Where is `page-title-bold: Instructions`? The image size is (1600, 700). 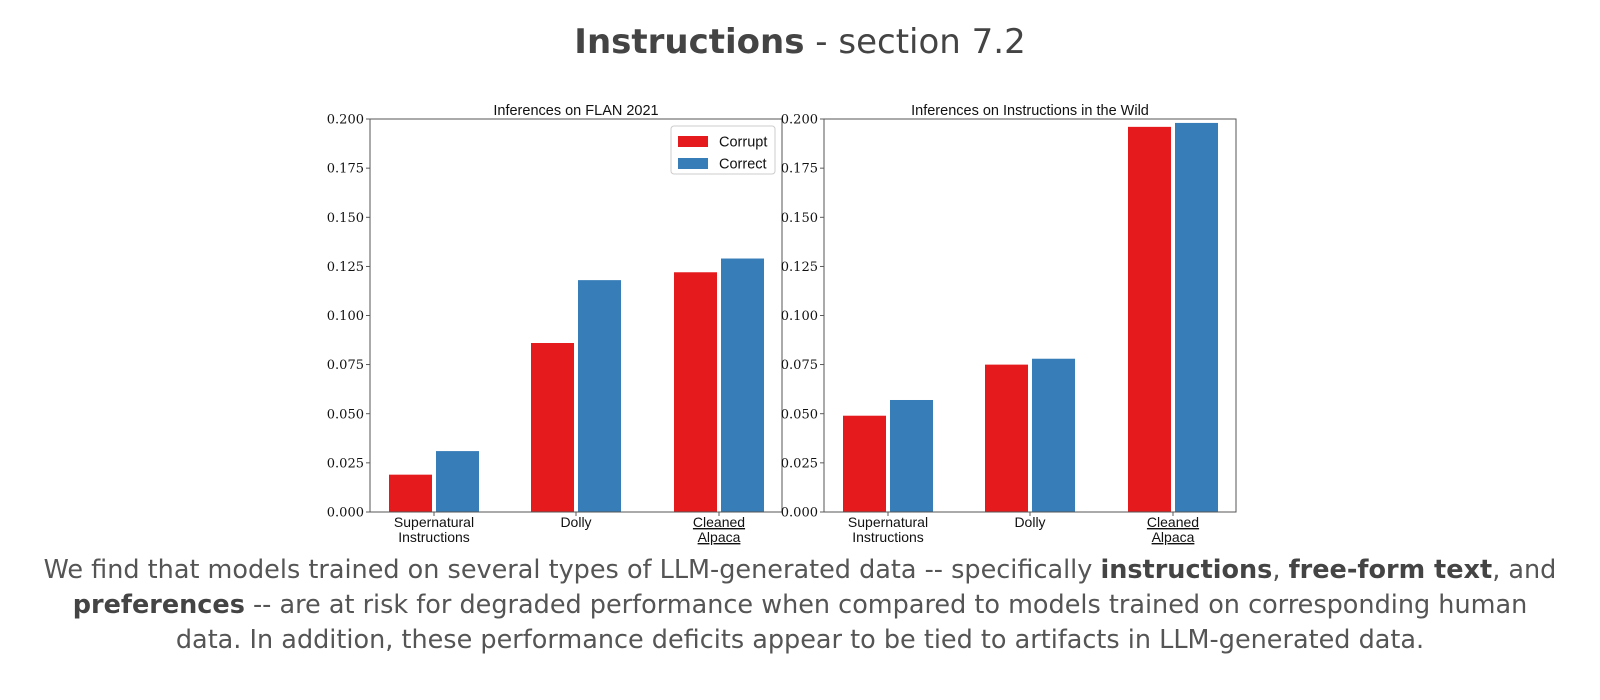 page-title-bold: Instructions is located at coordinates (689, 42).